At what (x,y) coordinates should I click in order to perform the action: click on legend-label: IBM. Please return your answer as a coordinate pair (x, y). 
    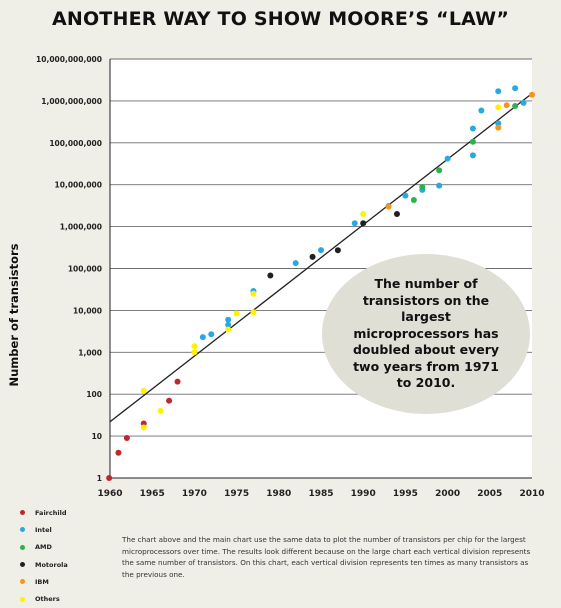
    Looking at the image, I should click on (42, 581).